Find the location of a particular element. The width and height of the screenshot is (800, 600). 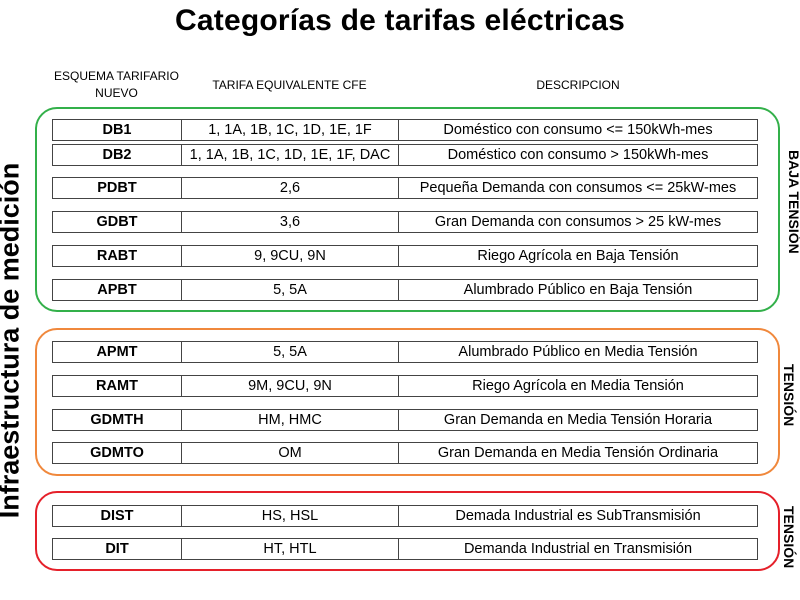

header-cfe: TARIFA EQUIVALENTE CFE is located at coordinates (289, 85).